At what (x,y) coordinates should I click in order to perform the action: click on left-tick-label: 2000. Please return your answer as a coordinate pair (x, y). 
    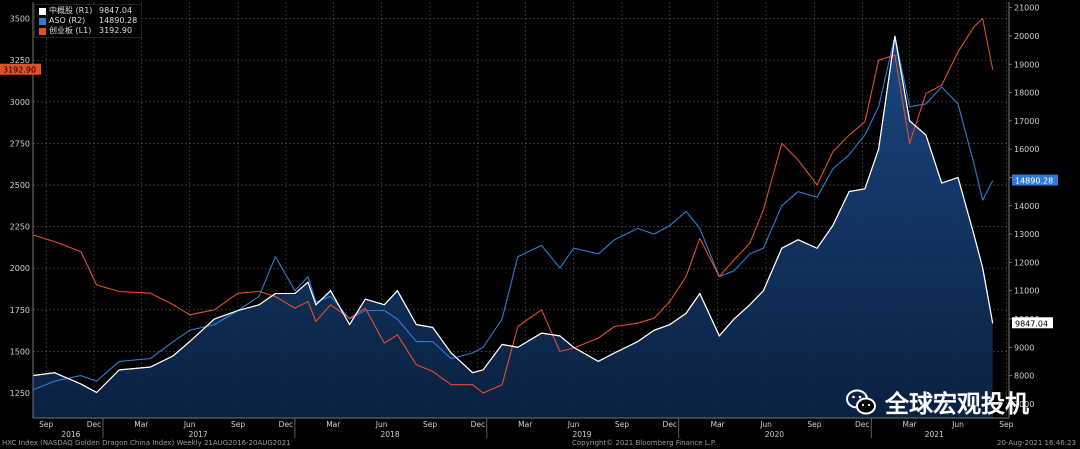
    Looking at the image, I should click on (20, 268).